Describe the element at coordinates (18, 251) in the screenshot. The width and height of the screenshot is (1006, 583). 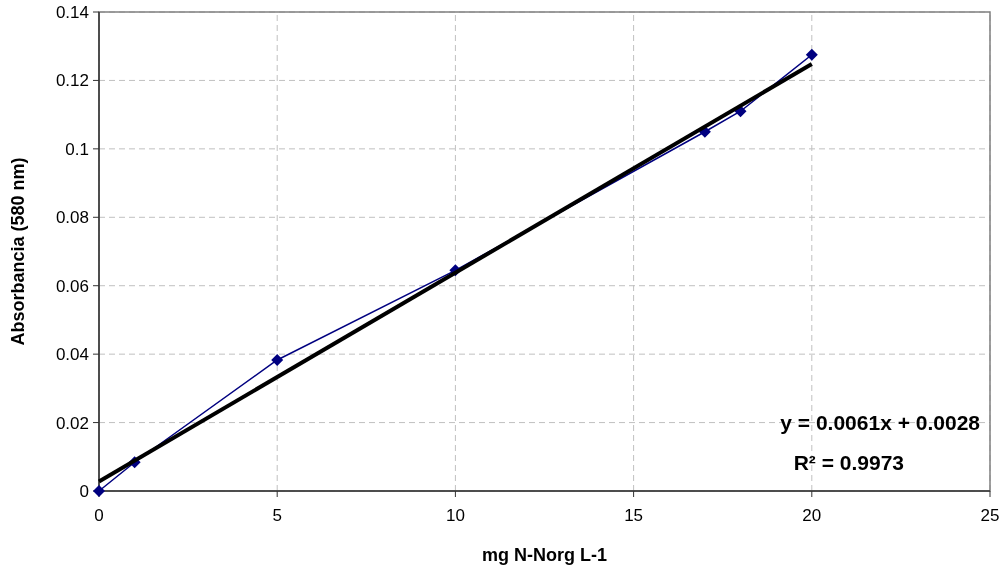
I see `y-axis-title: Absorbancia (580 nm)` at that location.